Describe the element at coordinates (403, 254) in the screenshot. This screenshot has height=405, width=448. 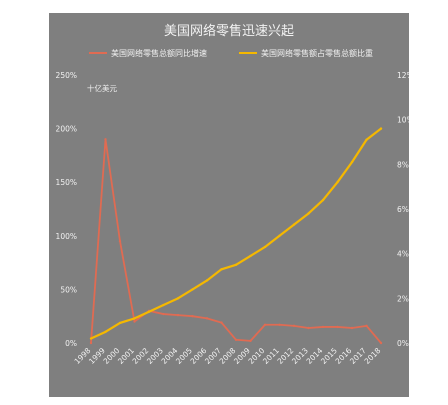
I see `y-right-tick-label: 4%` at that location.